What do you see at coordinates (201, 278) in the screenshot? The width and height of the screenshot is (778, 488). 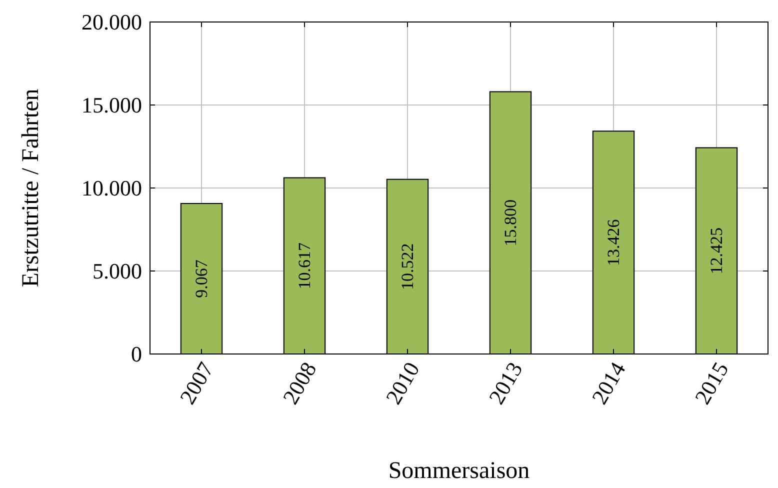 I see `data-label: 9.067` at bounding box center [201, 278].